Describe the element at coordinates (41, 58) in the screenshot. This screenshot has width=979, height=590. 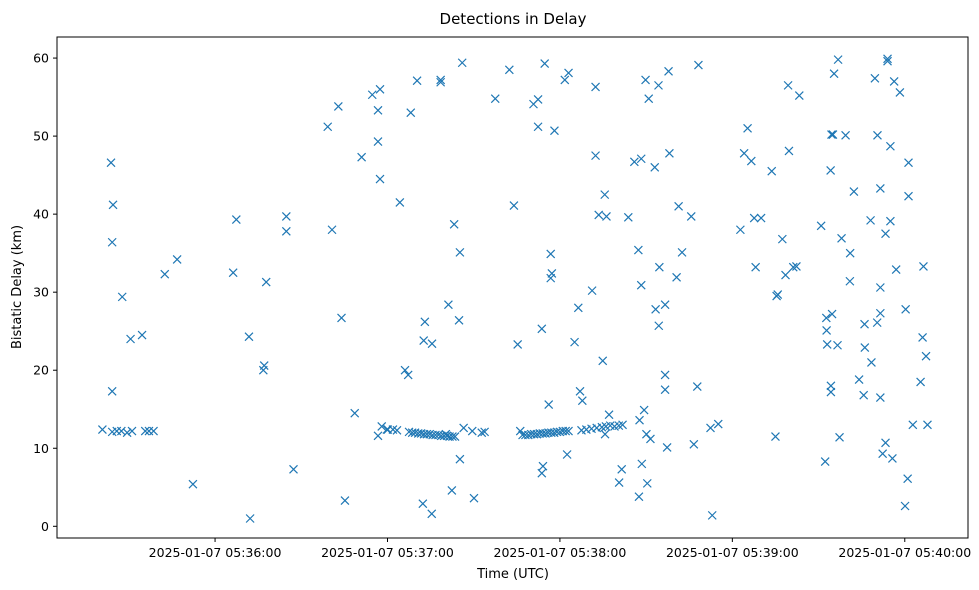
I see `y-tick-label: 60` at that location.